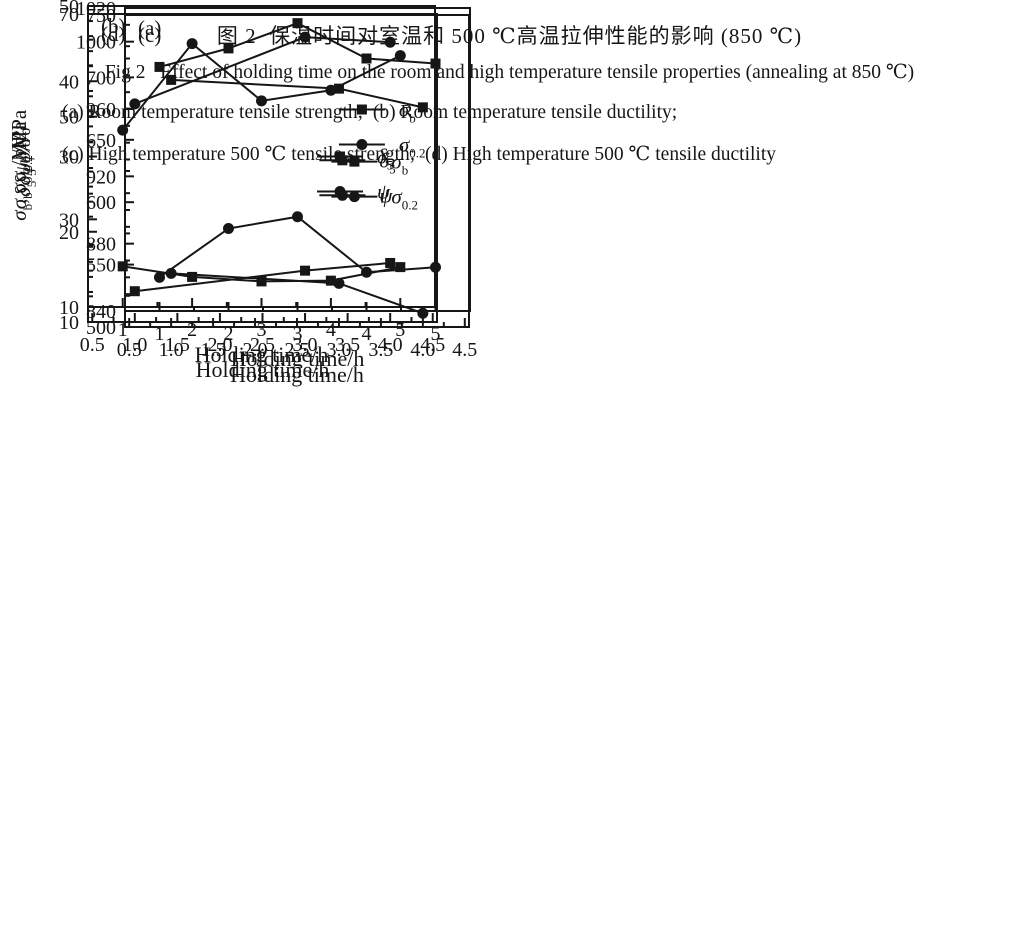 Image resolution: width=1019 pixels, height=939 pixels. What do you see at coordinates (263, 369) in the screenshot?
I see `d-x-axis-title: Holding time/h` at bounding box center [263, 369].